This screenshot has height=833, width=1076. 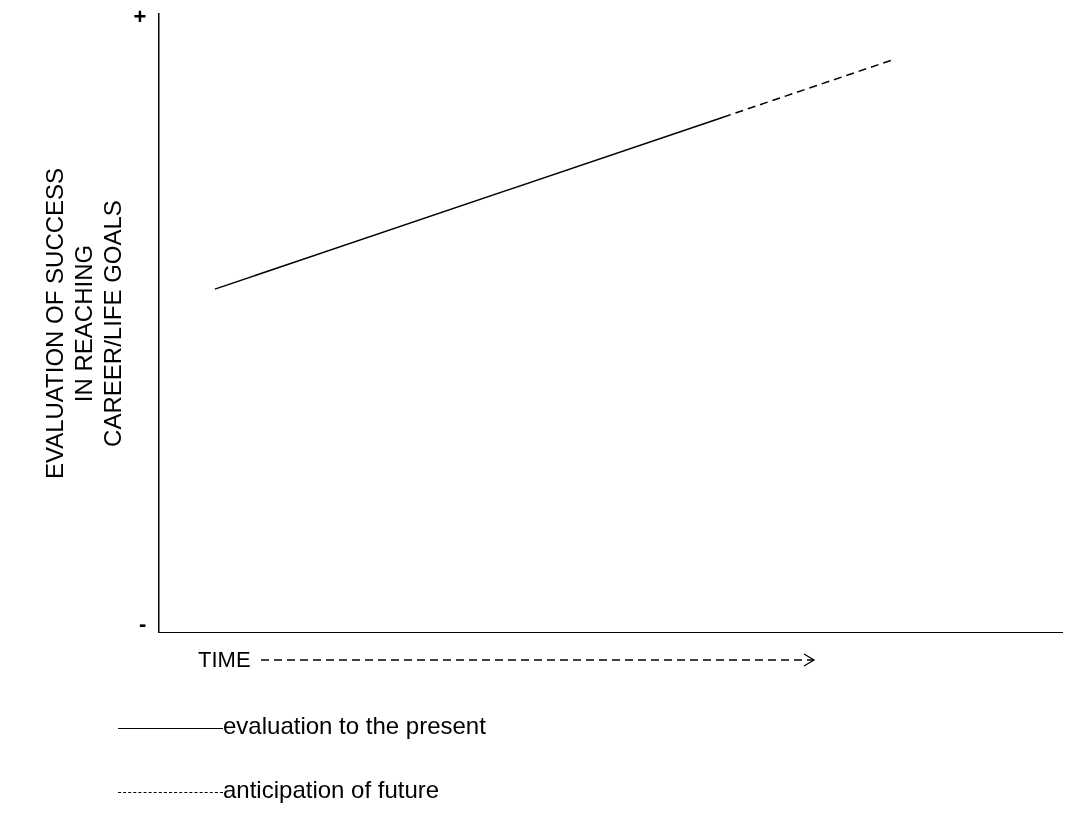 I want to click on x-axis-title: TIME, so click(x=224, y=660).